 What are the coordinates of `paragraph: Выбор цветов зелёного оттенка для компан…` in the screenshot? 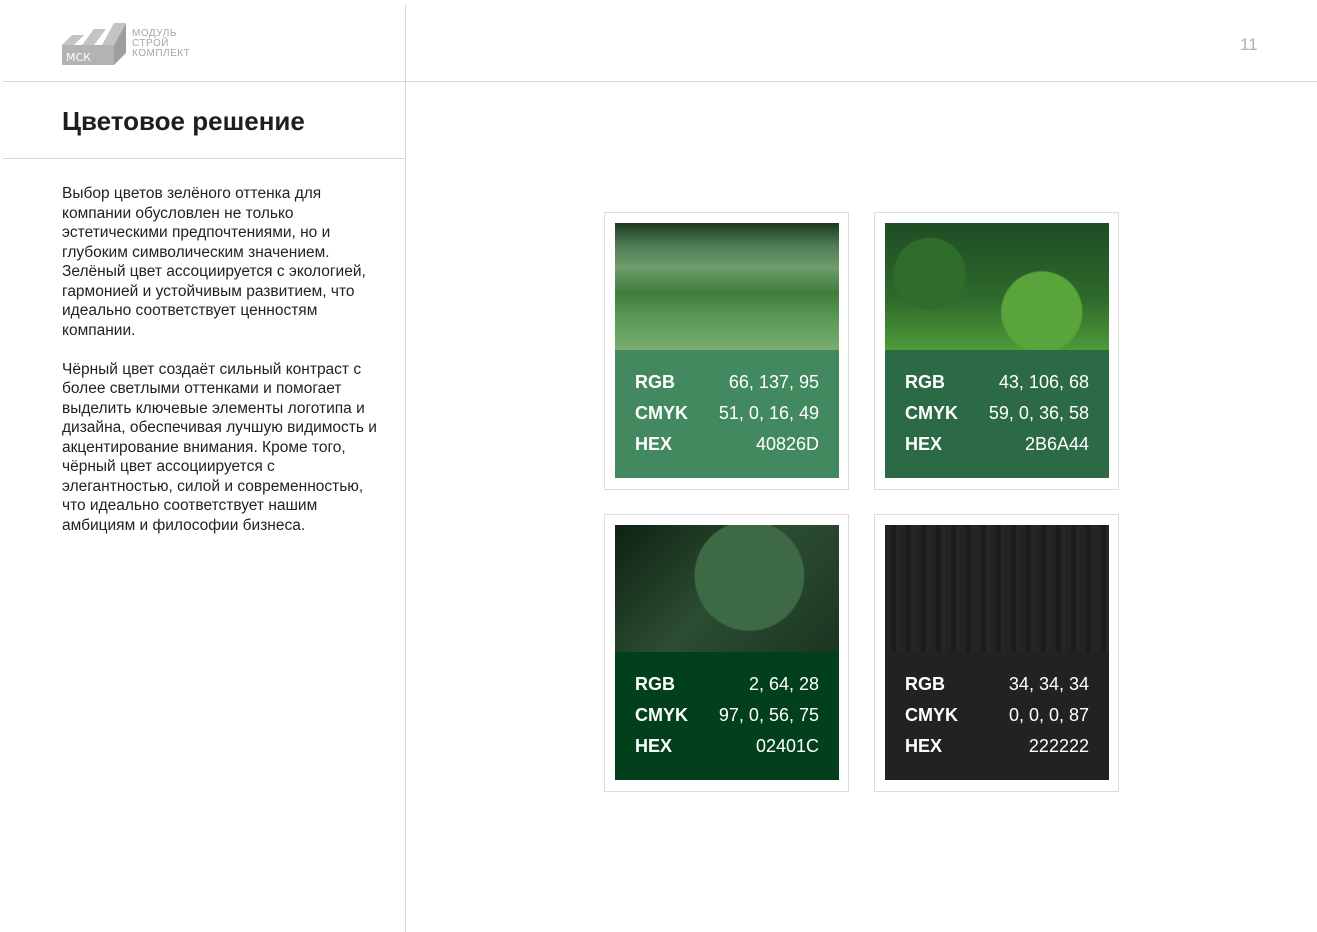 It's located at (214, 262).